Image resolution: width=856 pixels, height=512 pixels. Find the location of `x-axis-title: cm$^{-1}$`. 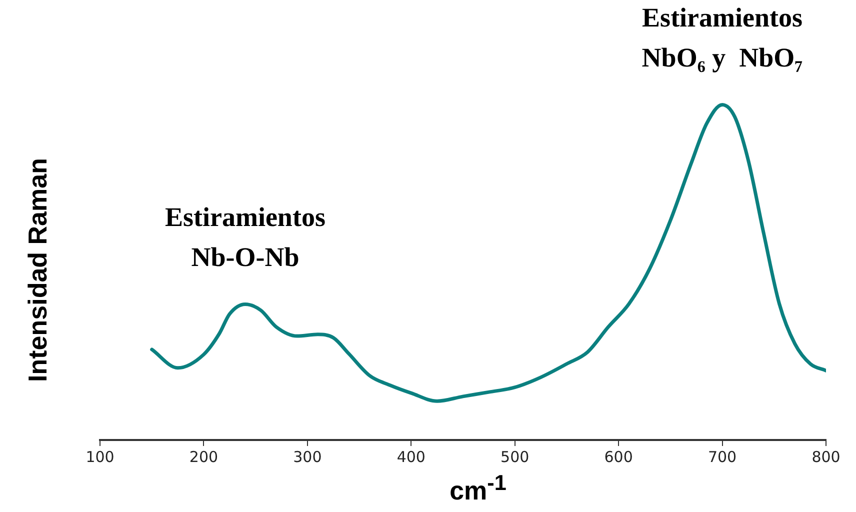

x-axis-title: cm$^{-1}$ is located at coordinates (478, 488).